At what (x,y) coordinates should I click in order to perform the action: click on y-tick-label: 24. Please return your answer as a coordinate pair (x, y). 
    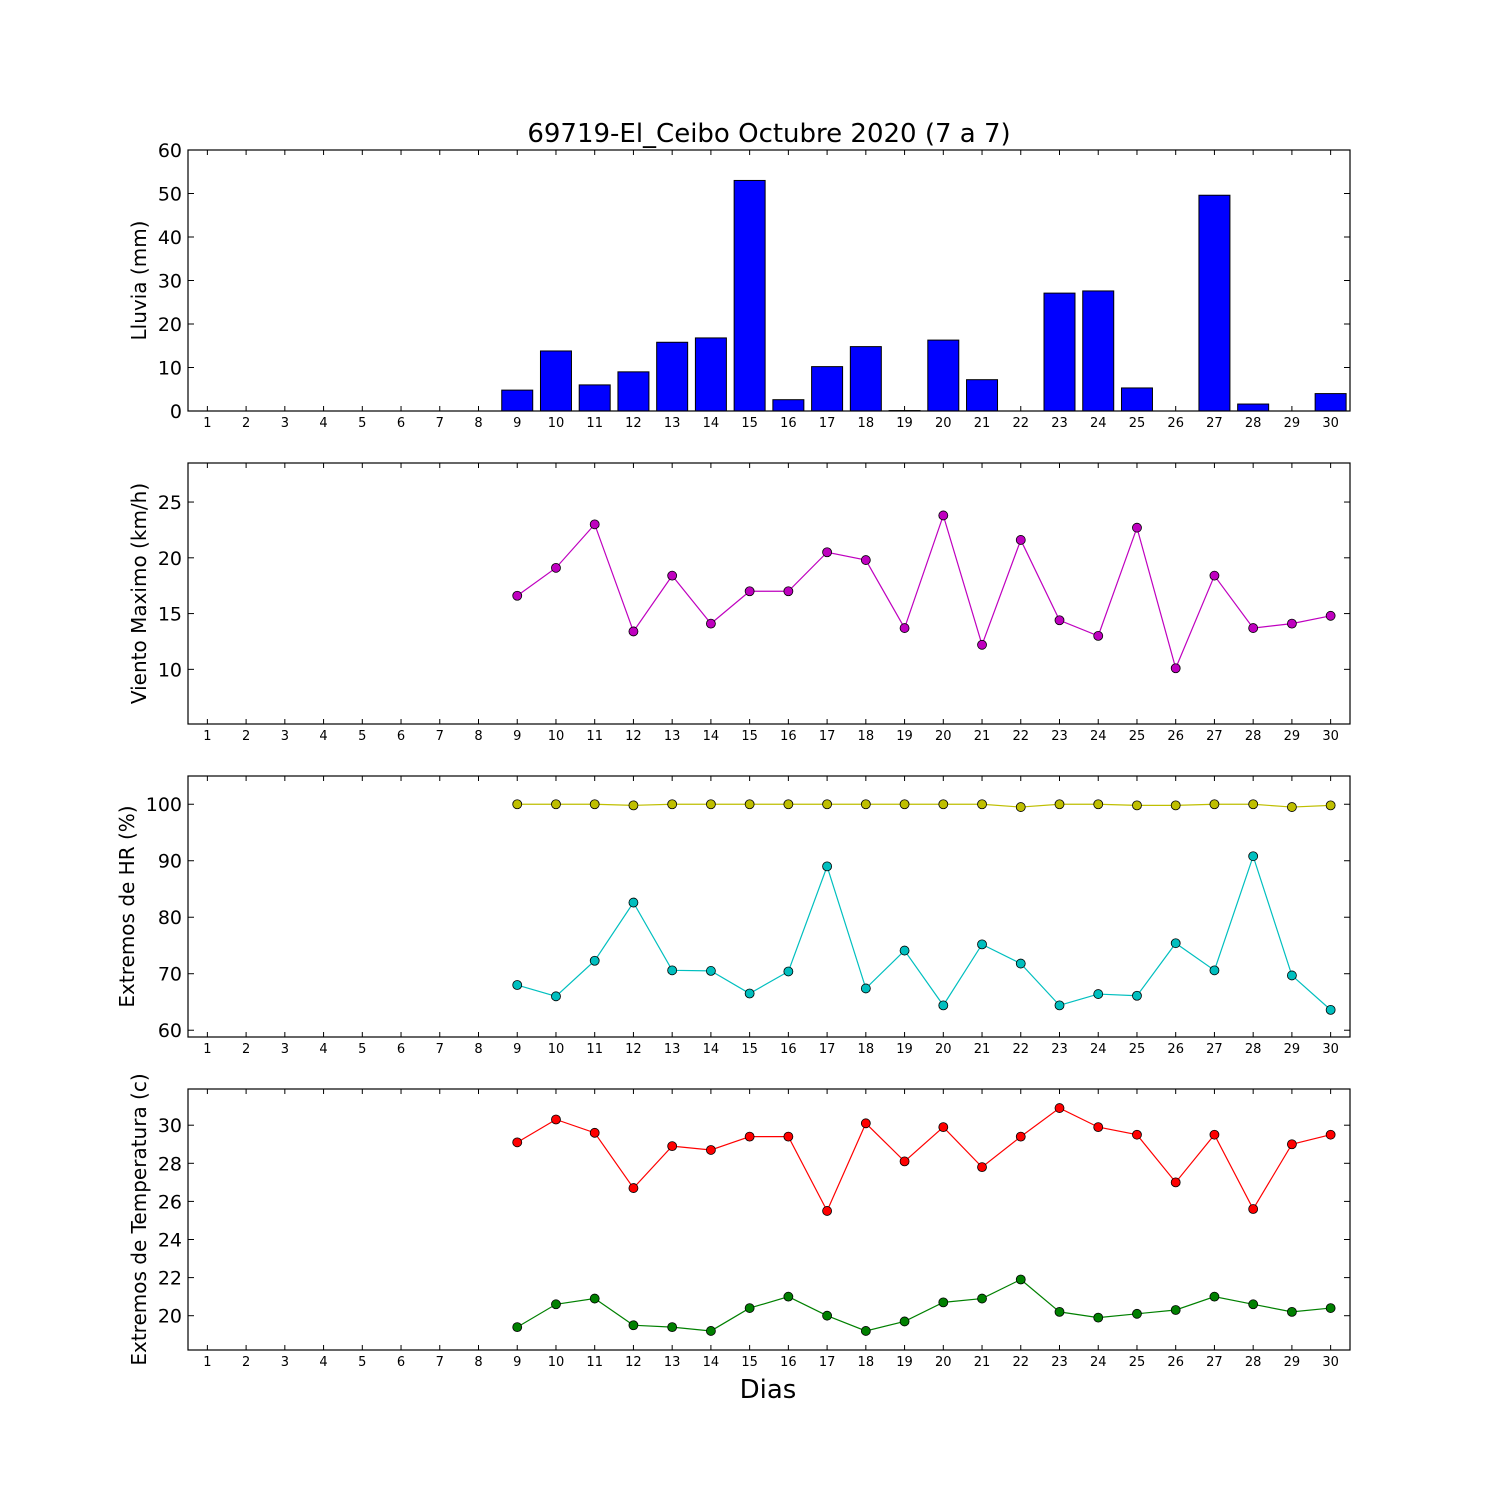
    Looking at the image, I should click on (170, 1241).